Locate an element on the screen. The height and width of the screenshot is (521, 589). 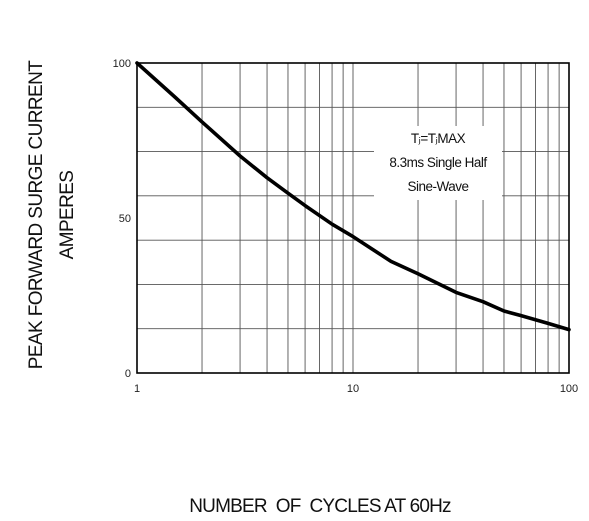
annotation-background is located at coordinates (438, 163).